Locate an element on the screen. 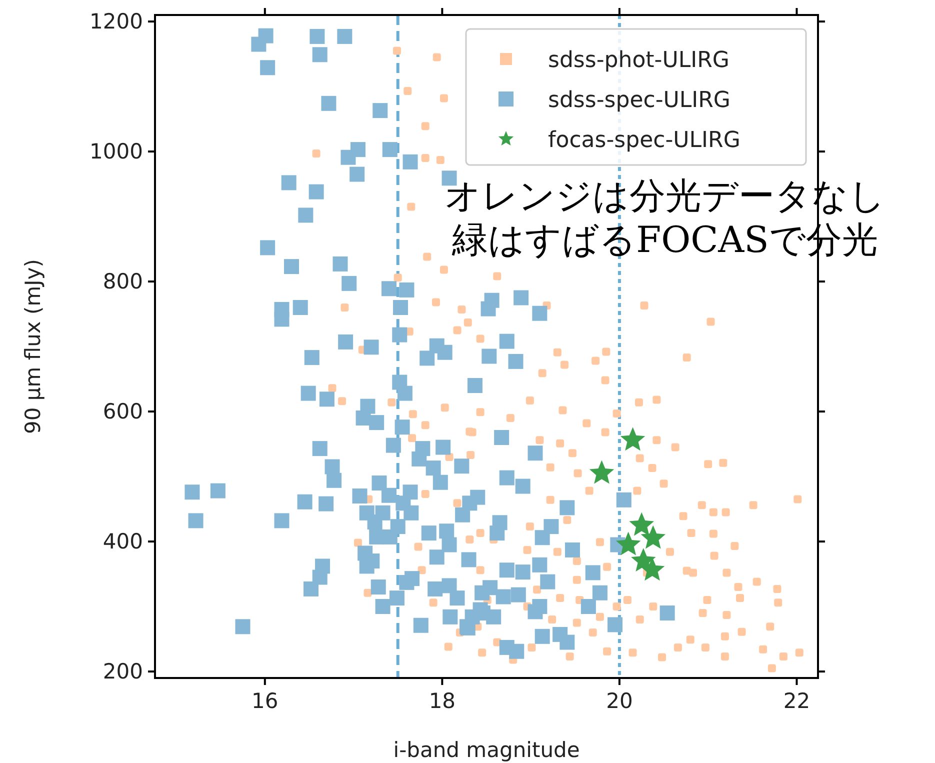 The width and height of the screenshot is (935, 763). y-tick-label: 800 is located at coordinates (122, 282).